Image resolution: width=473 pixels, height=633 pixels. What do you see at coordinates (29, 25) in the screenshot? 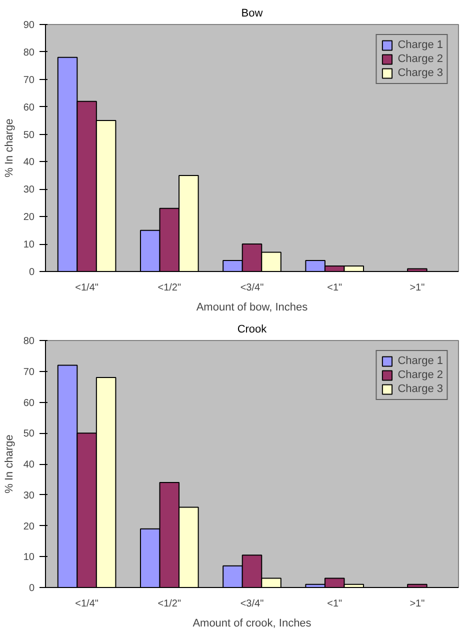
I see `y-tick-label: 90` at bounding box center [29, 25].